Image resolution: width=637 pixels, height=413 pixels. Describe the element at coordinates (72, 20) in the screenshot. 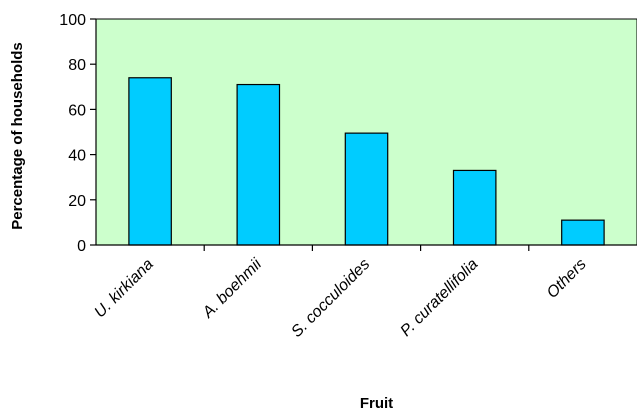

I see `y-tick-label: 100` at that location.